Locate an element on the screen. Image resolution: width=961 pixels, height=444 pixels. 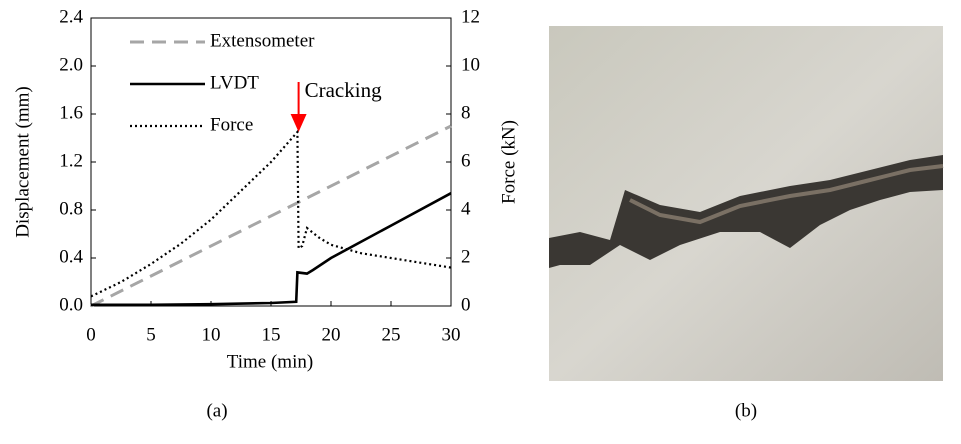
y-tick-label: 0.4 is located at coordinates (71, 256).